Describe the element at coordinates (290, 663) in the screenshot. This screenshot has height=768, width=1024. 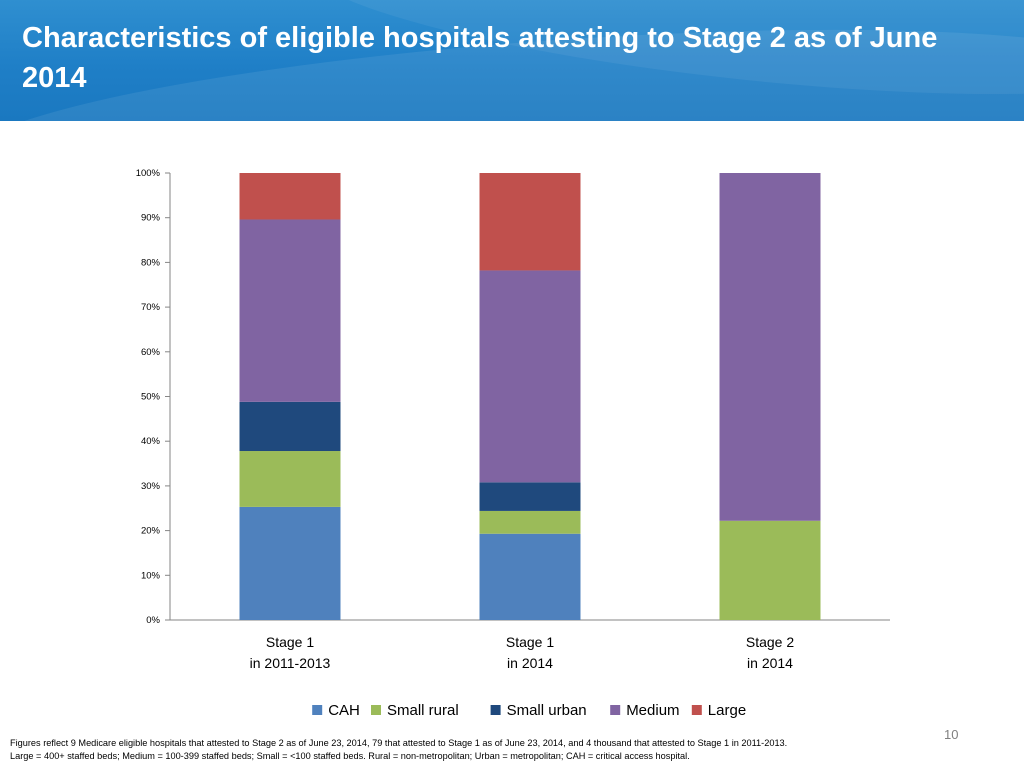
I see `x-tick-label: in 2011-2013` at that location.